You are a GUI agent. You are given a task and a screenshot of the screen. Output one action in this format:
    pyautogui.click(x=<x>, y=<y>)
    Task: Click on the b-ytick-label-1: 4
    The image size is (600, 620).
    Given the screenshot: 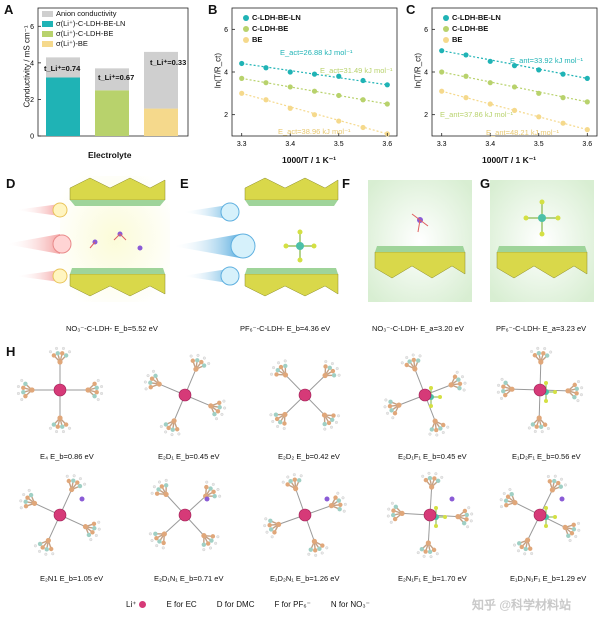 What is the action you would take?
    pyautogui.click(x=226, y=73)
    